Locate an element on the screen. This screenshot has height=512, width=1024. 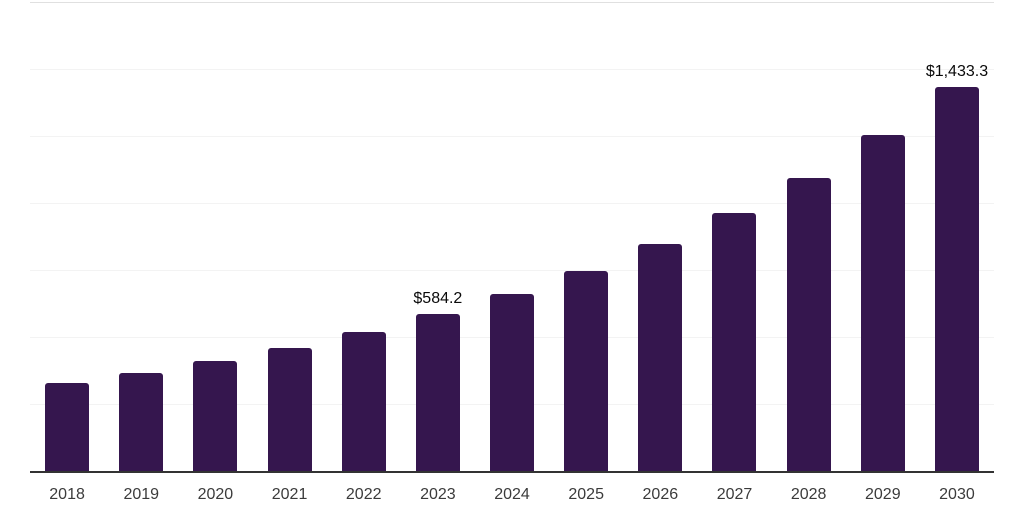
bar-2024 is located at coordinates (512, 382).